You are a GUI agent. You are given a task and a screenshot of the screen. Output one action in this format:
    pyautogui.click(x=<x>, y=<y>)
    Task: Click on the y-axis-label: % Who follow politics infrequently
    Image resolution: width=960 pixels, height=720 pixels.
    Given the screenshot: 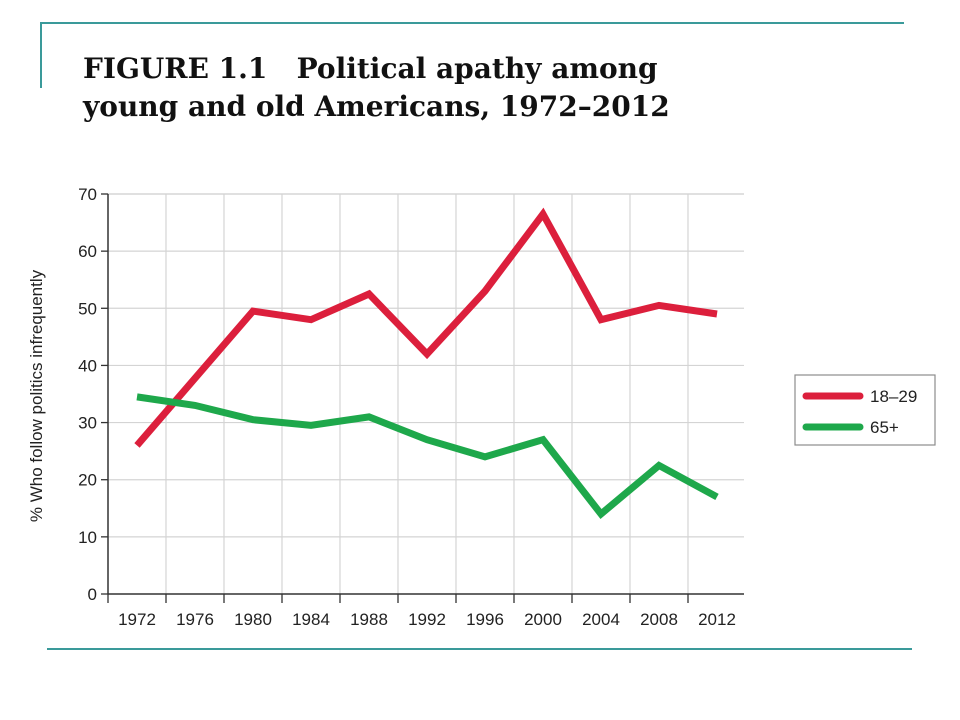 What is the action you would take?
    pyautogui.click(x=36, y=395)
    